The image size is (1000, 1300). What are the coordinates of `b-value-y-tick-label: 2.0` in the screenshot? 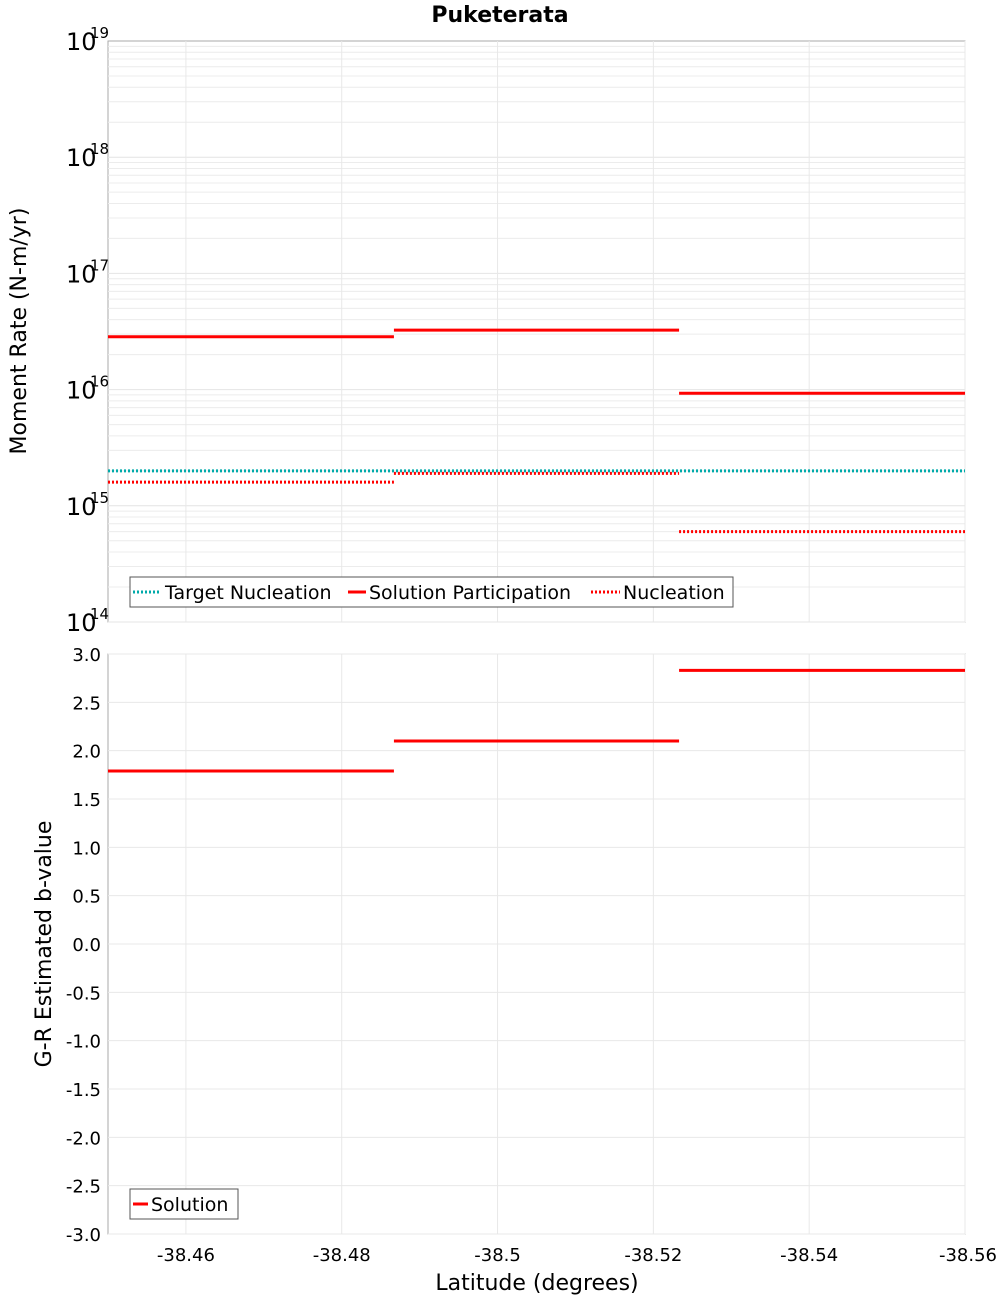 It's located at (86, 752).